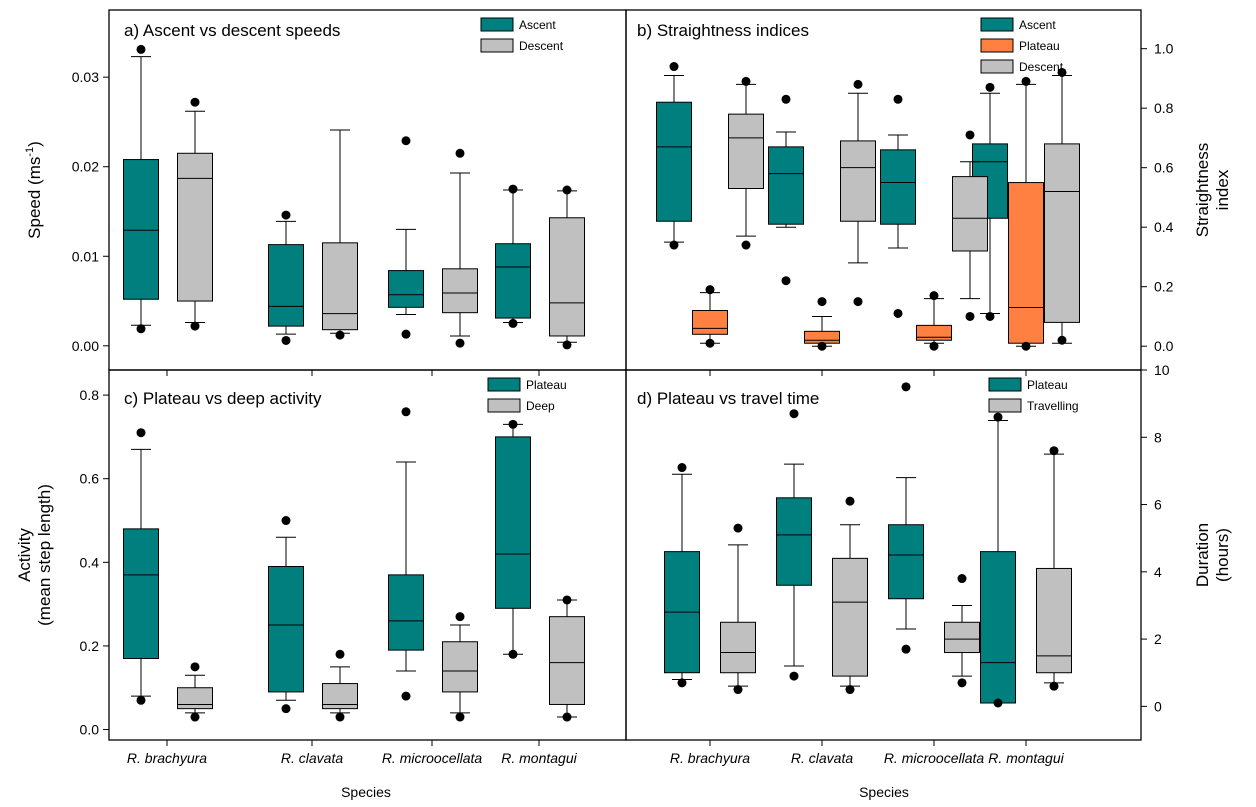  Describe the element at coordinates (44, 555) in the screenshot. I see `y-axis-label-line2: (mean step length)` at that location.